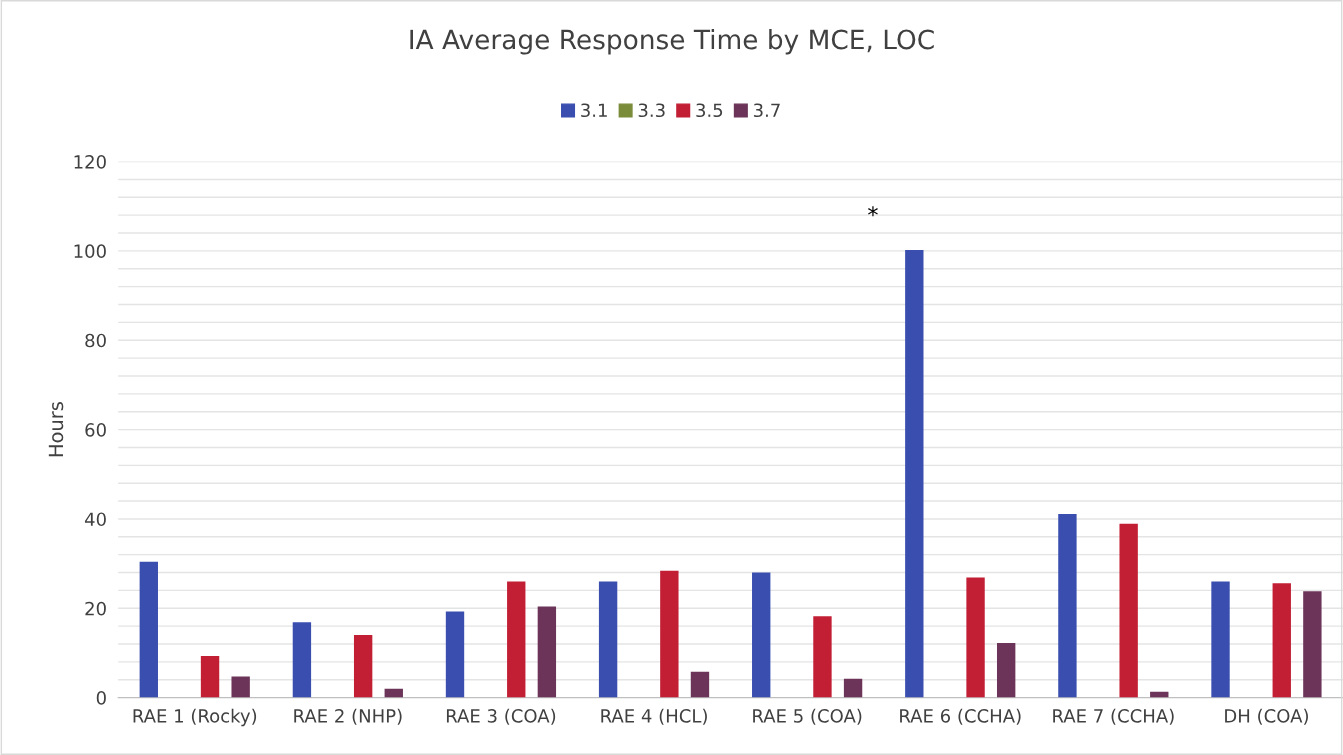 This screenshot has width=1343, height=755. What do you see at coordinates (195, 717) in the screenshot?
I see `x-tick-label: RAE 1 (Rocky)` at bounding box center [195, 717].